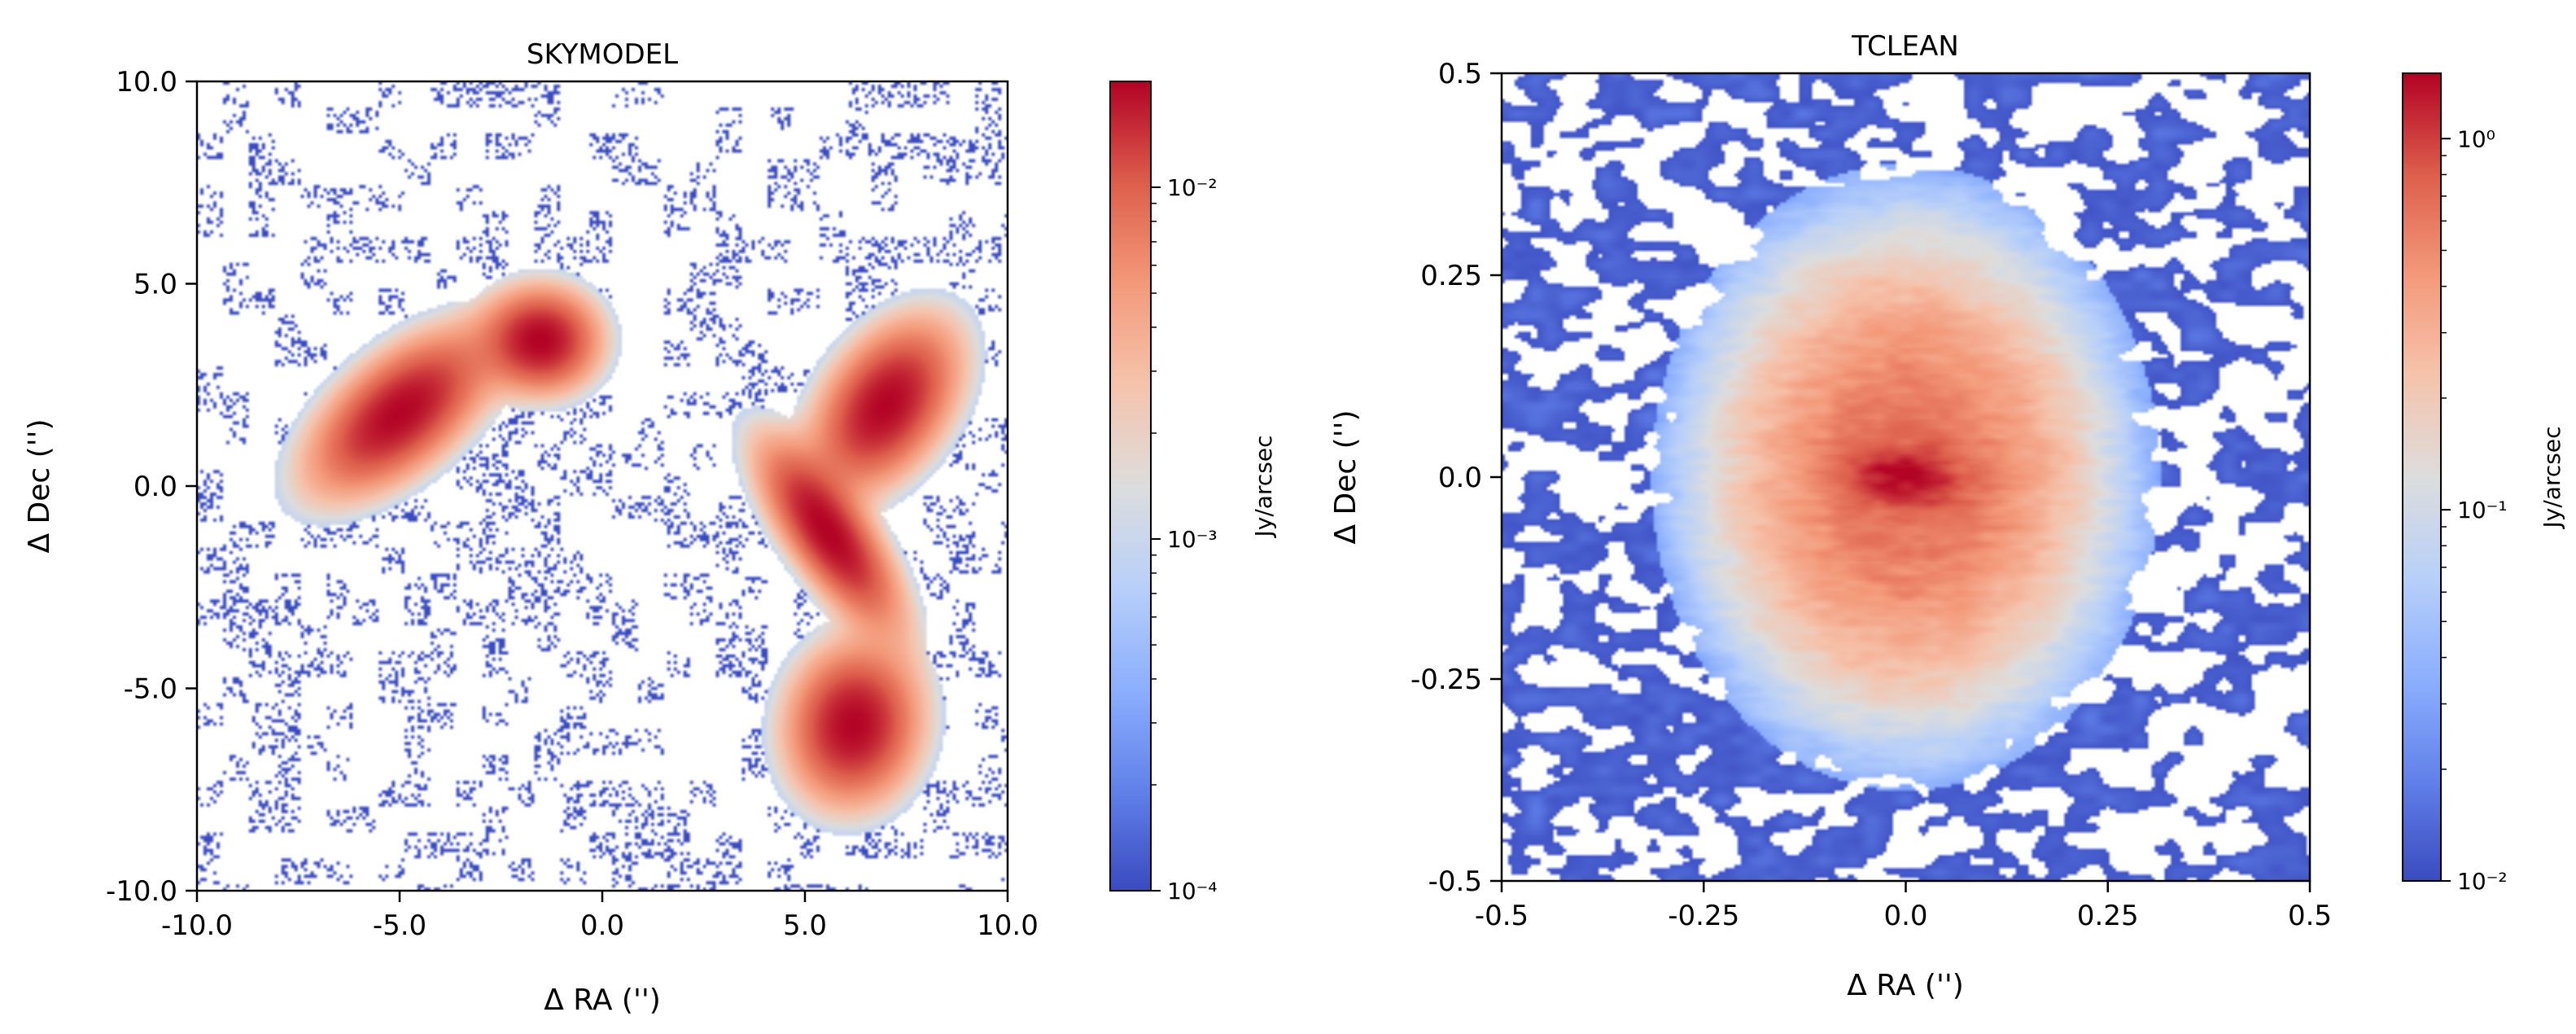 The width and height of the screenshot is (2576, 1034). I want to click on skymodel-colorbar-frame, so click(1130, 486).